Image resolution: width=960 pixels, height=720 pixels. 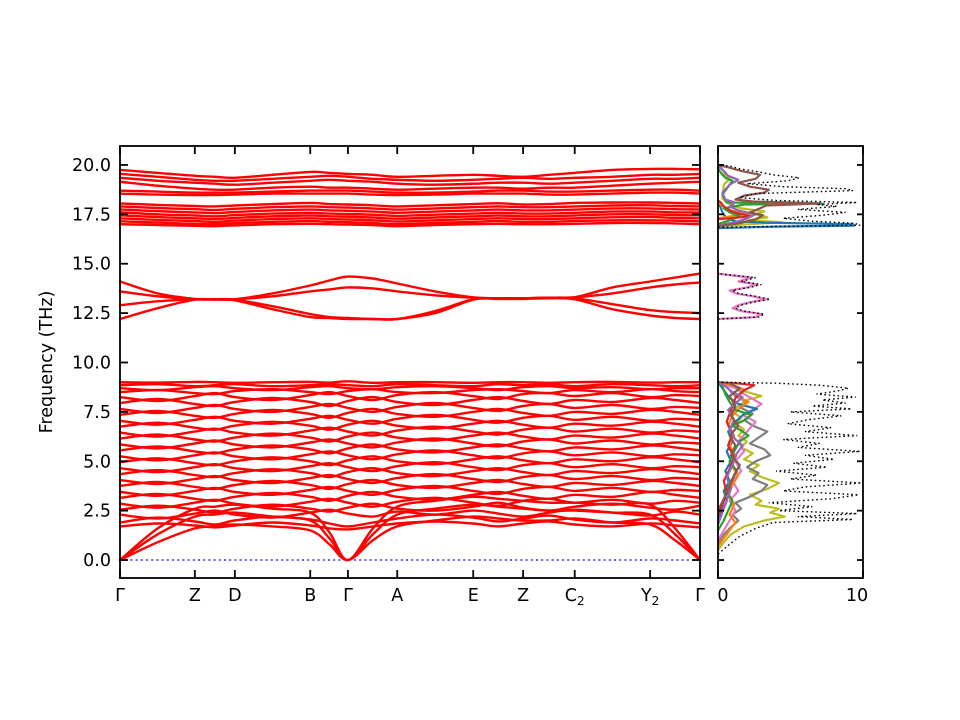 I want to click on kpoint-label: D, so click(x=234, y=596).